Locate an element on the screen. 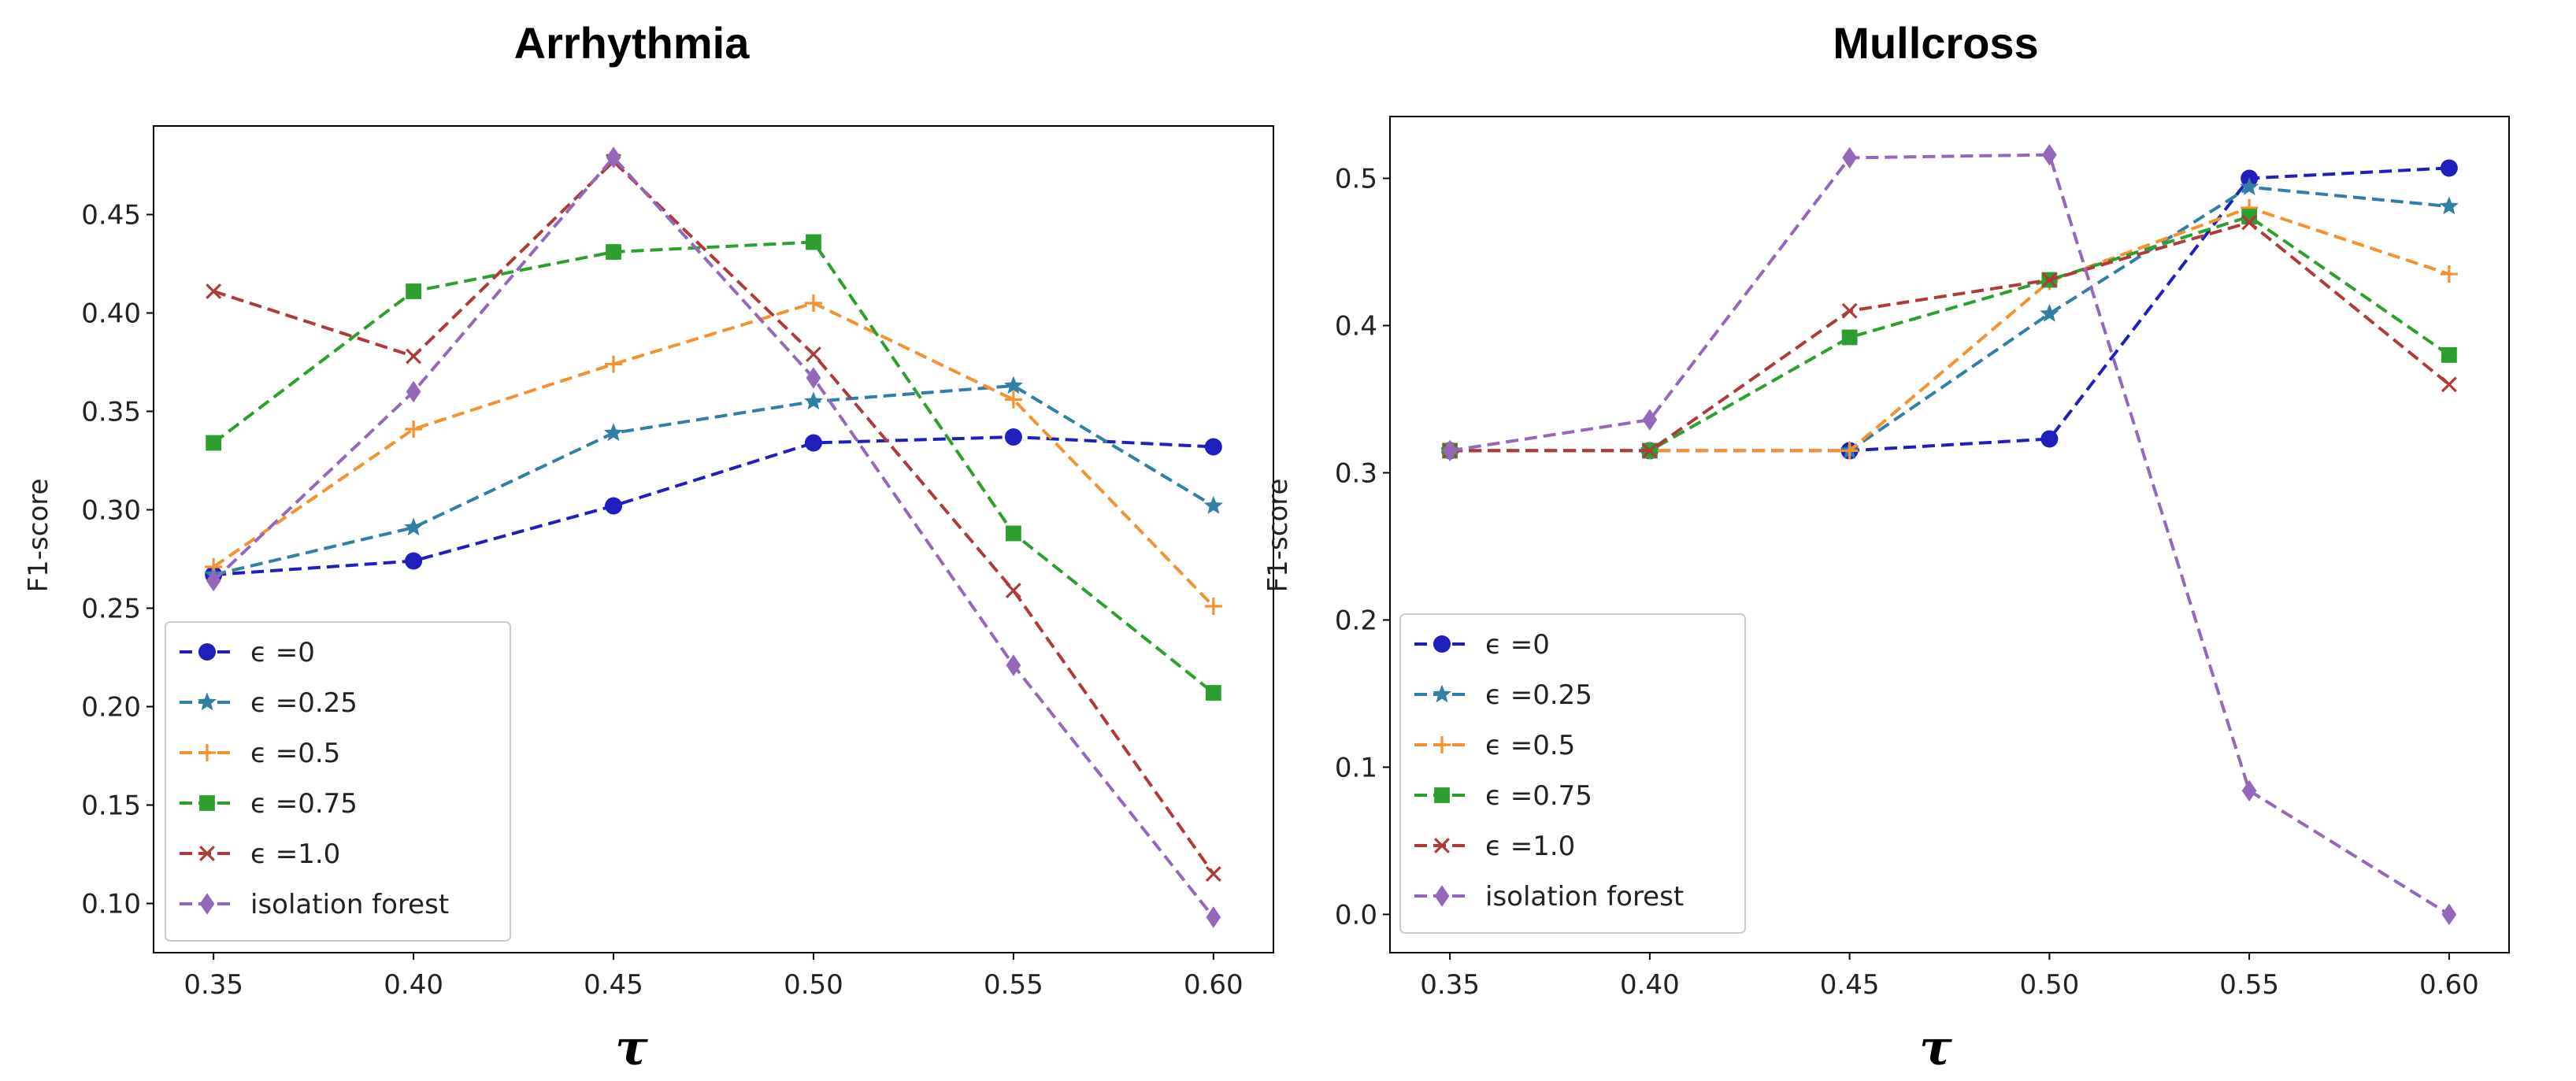 This screenshot has height=1081, width=2576. y-tick-label: 0.1 is located at coordinates (1356, 767).